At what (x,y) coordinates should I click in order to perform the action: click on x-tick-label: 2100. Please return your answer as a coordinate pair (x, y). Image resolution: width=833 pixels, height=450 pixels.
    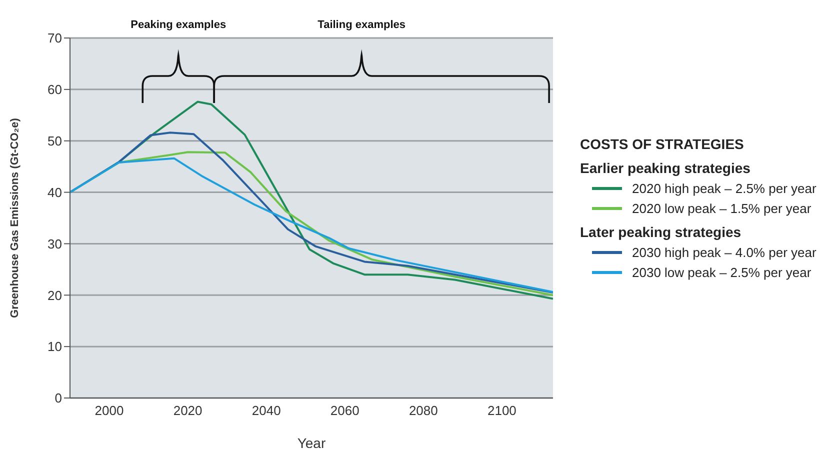
    Looking at the image, I should click on (501, 410).